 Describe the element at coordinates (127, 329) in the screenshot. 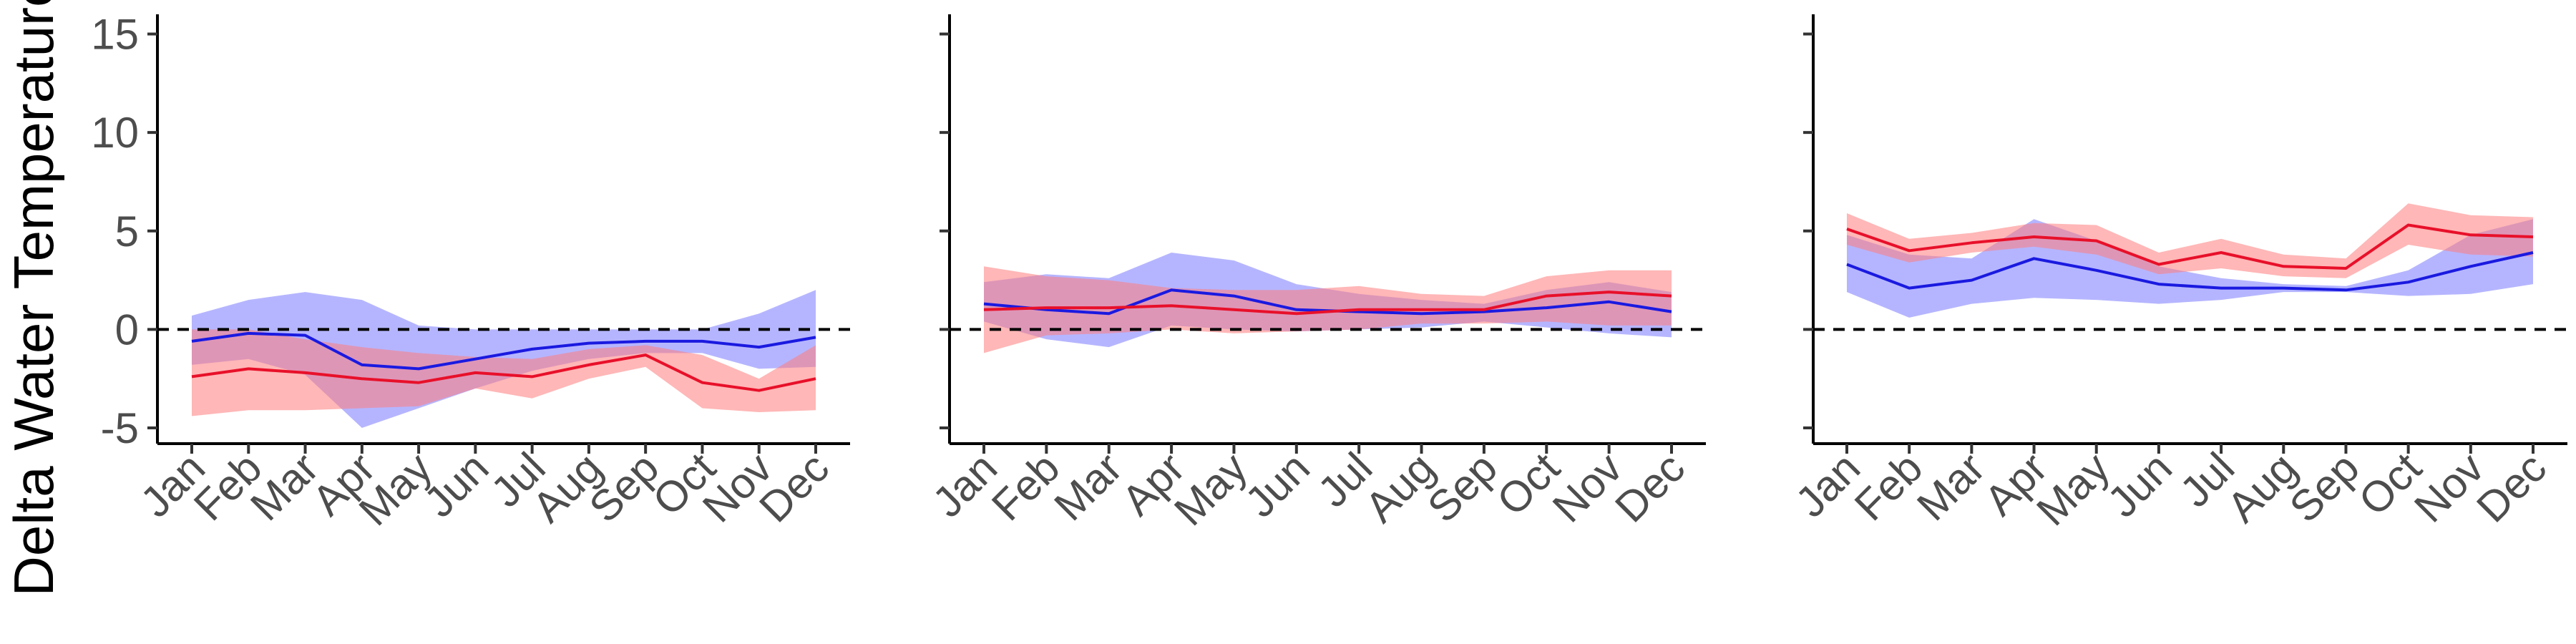

I see `y-tick-label: 0` at that location.